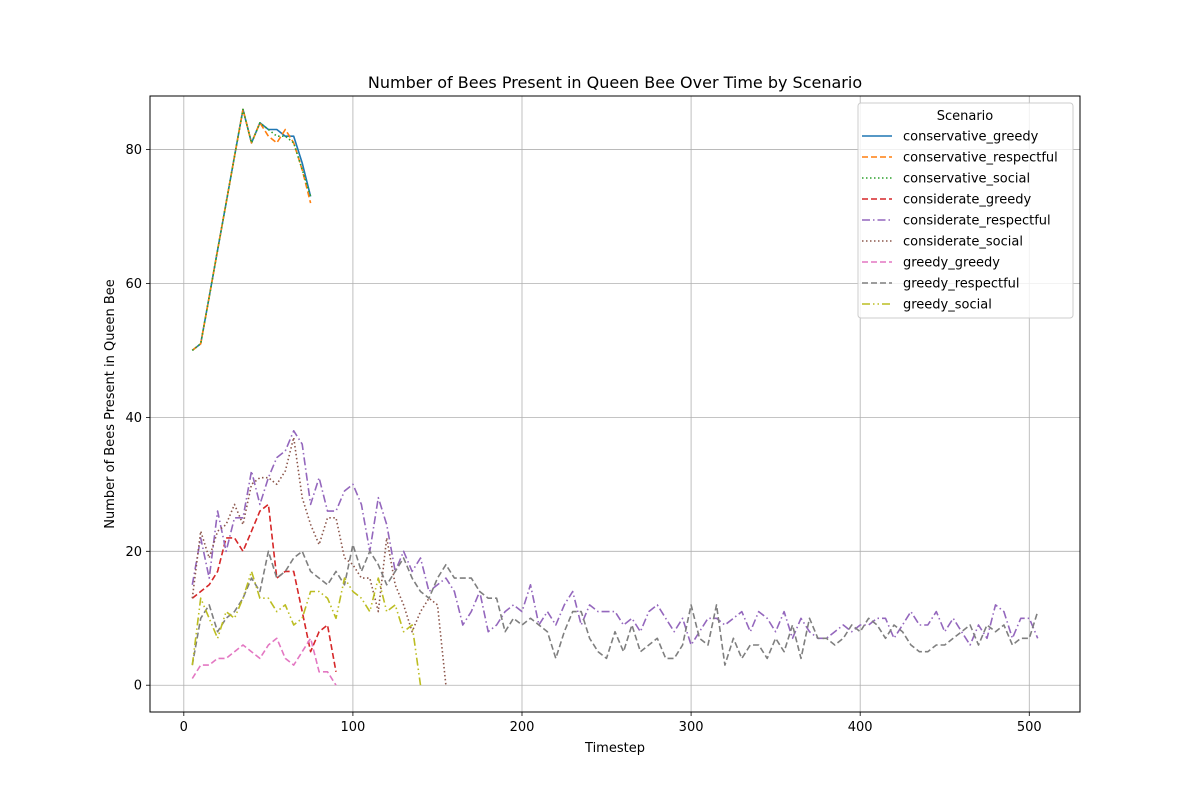 This screenshot has width=1200, height=800. What do you see at coordinates (133, 418) in the screenshot?
I see `y-tick-label: 40` at bounding box center [133, 418].